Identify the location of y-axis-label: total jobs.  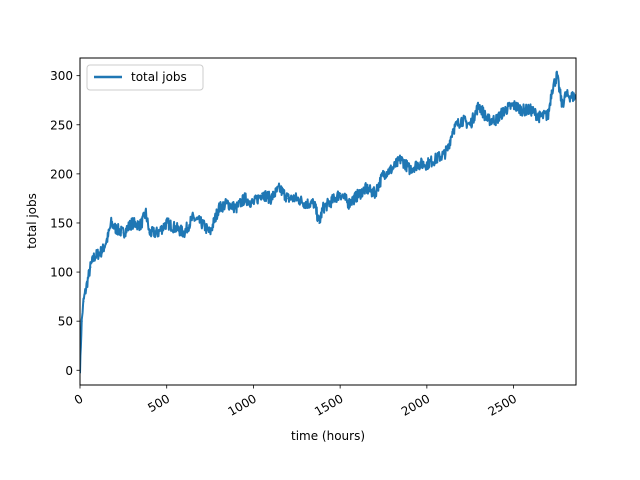
(32, 221).